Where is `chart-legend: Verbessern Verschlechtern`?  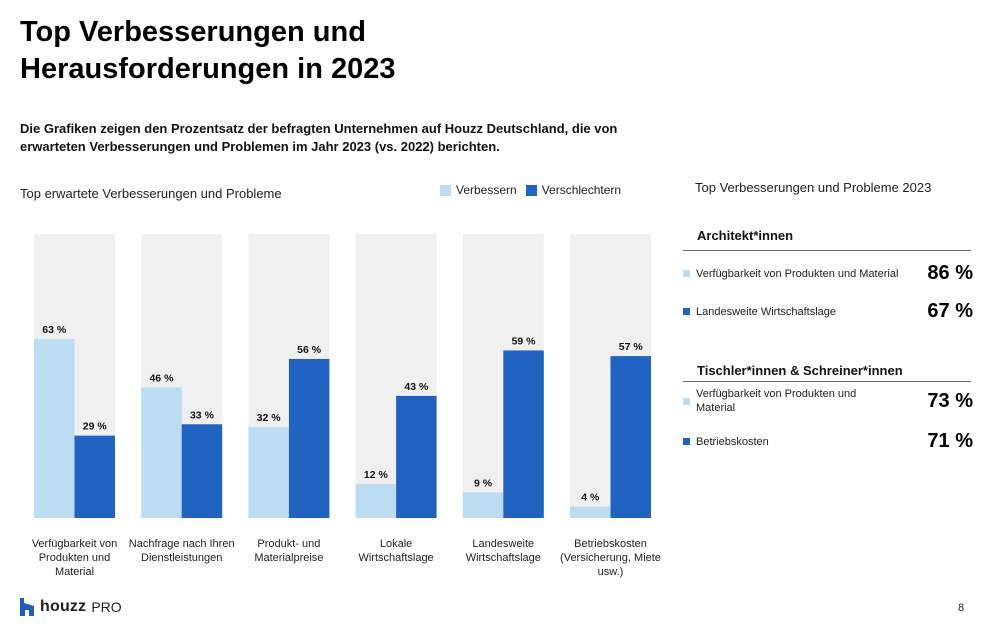
chart-legend: Verbessern Verschlechtern is located at coordinates (535, 190).